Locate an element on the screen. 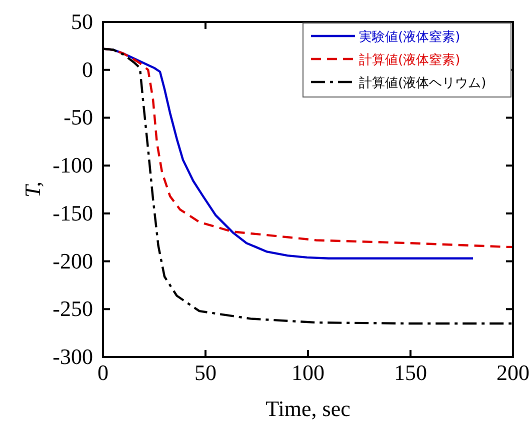 Image resolution: width=532 pixels, height=424 pixels. x-tick-label: 100 is located at coordinates (308, 372).